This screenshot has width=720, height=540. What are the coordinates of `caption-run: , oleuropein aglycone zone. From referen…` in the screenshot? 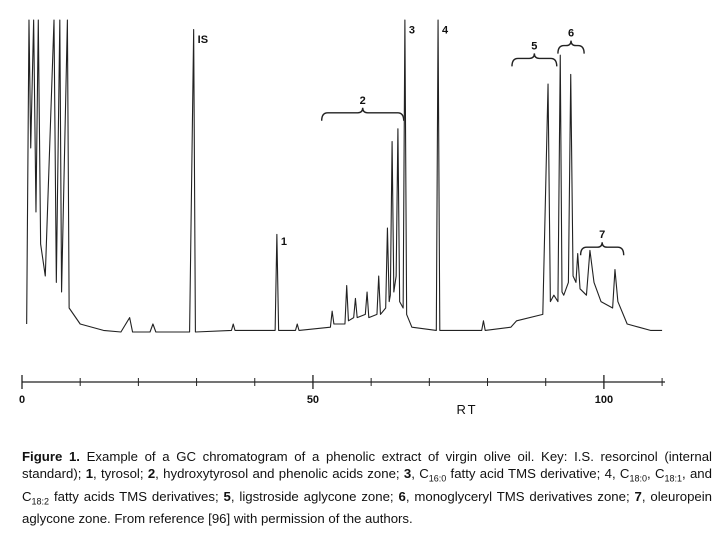 It's located at (367, 507).